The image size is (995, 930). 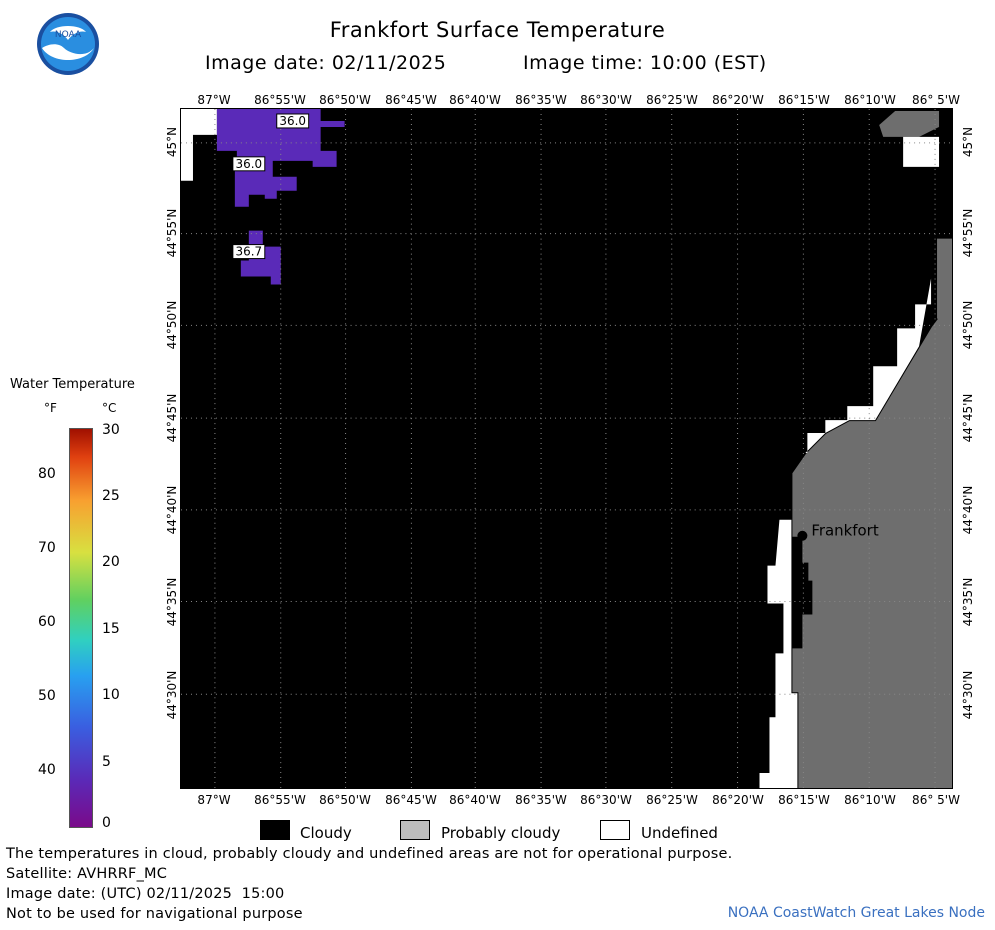 What do you see at coordinates (47, 696) in the screenshot?
I see `f-tick: 50` at bounding box center [47, 696].